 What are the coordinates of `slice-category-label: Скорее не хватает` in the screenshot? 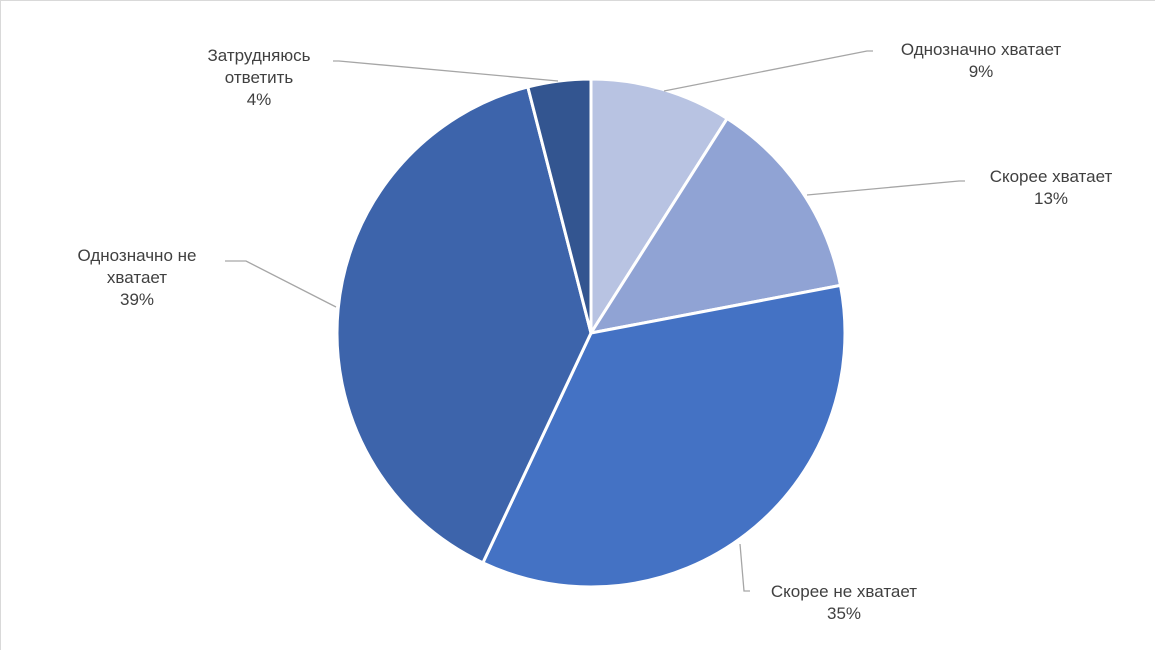 It's located at (844, 591).